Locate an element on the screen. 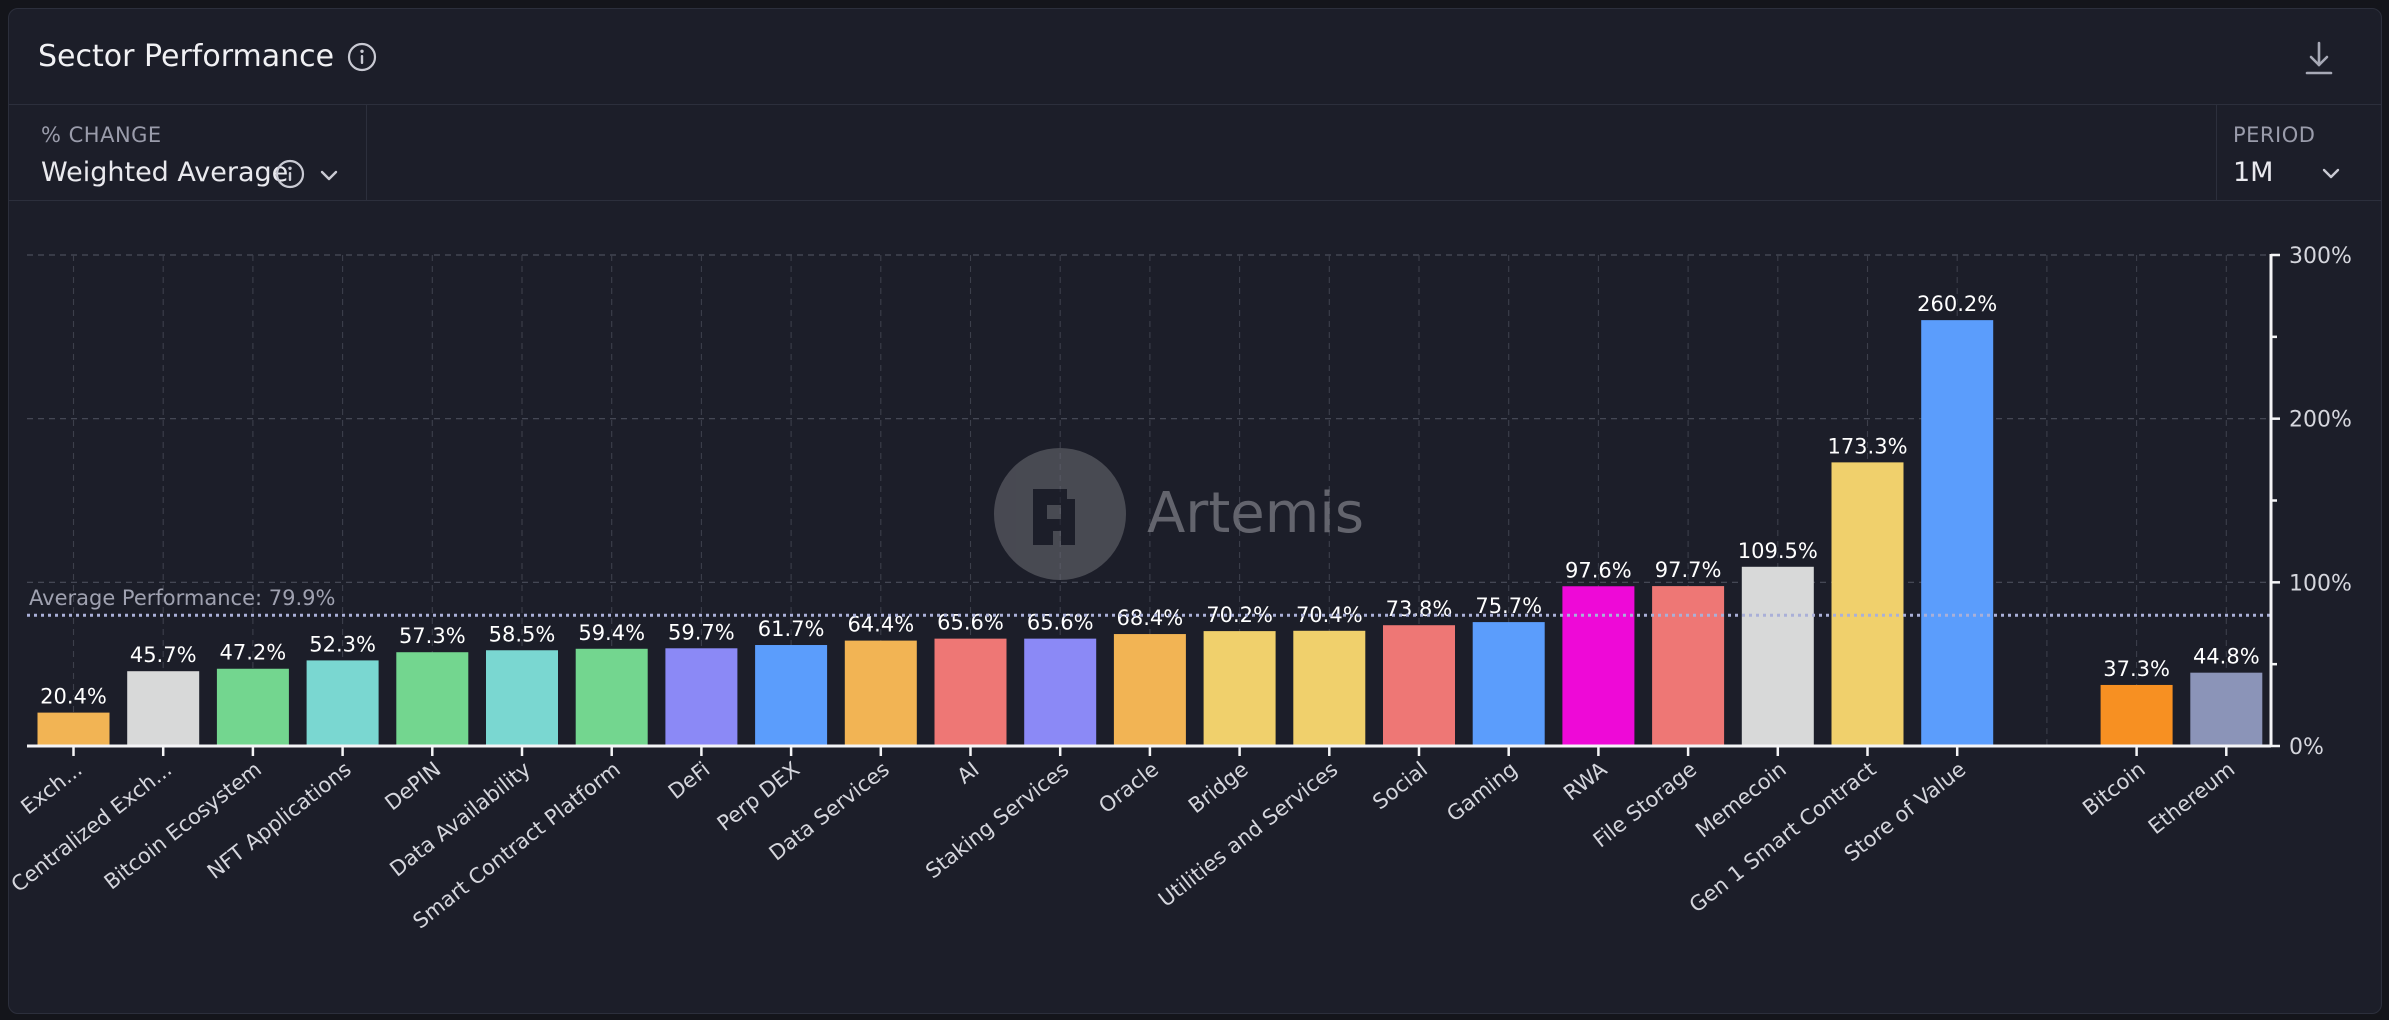 This screenshot has width=2389, height=1020. bar-value-label: 260.2% is located at coordinates (1957, 304).